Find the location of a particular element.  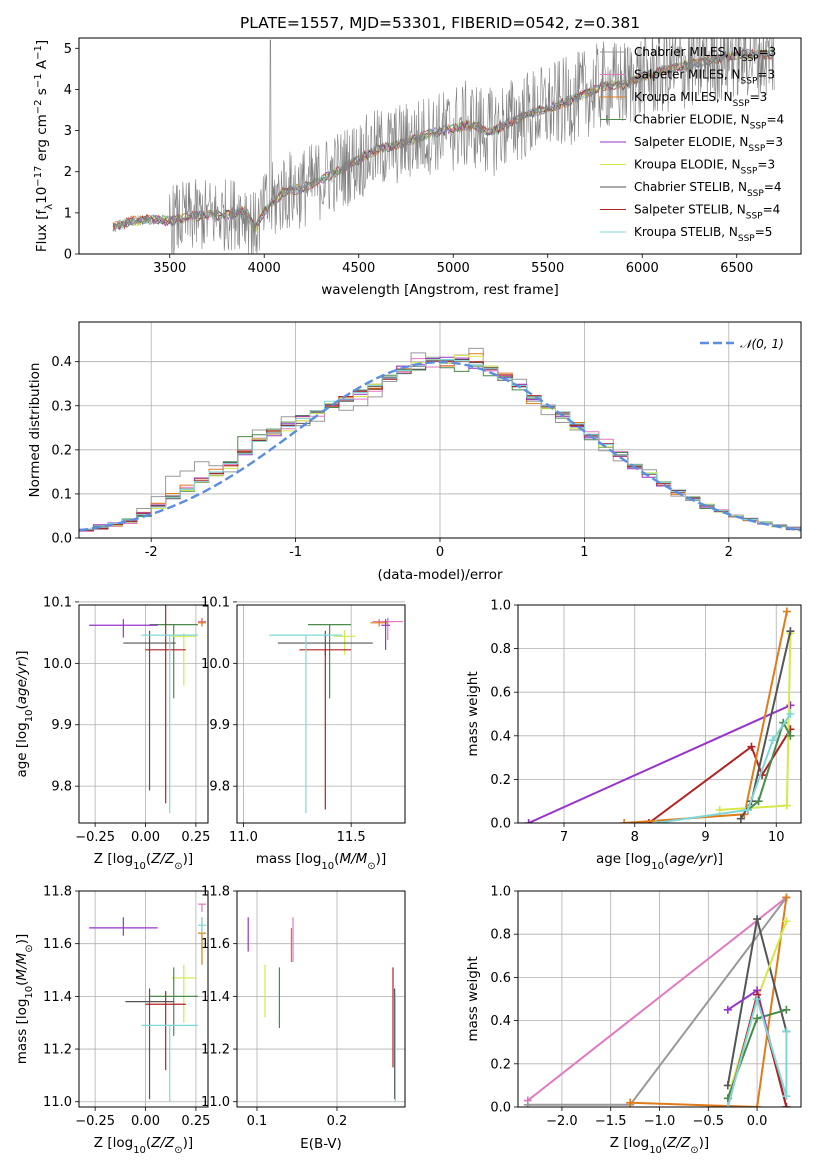

y-axis-label-part: 10 is located at coordinates (29, 716).